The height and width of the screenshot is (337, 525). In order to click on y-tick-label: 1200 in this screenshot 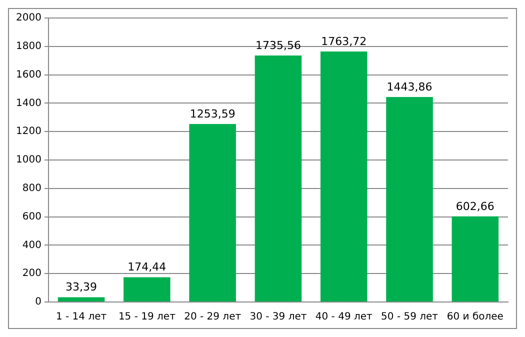, I will do `click(29, 132)`.